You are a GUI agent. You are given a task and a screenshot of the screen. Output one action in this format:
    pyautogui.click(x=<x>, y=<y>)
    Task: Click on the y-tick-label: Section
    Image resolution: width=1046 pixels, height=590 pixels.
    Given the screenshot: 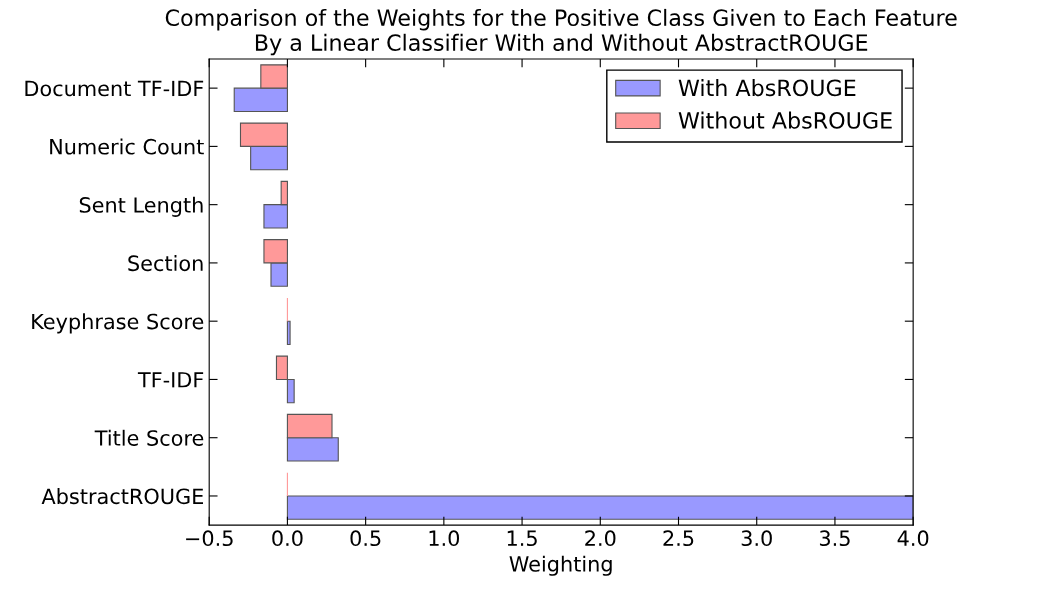 What is the action you would take?
    pyautogui.click(x=165, y=263)
    